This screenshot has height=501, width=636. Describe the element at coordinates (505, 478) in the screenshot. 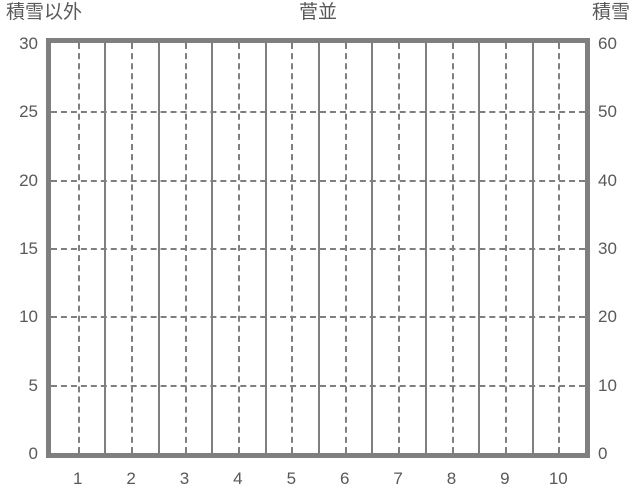

I see `x-axis-tick-label: 9` at that location.